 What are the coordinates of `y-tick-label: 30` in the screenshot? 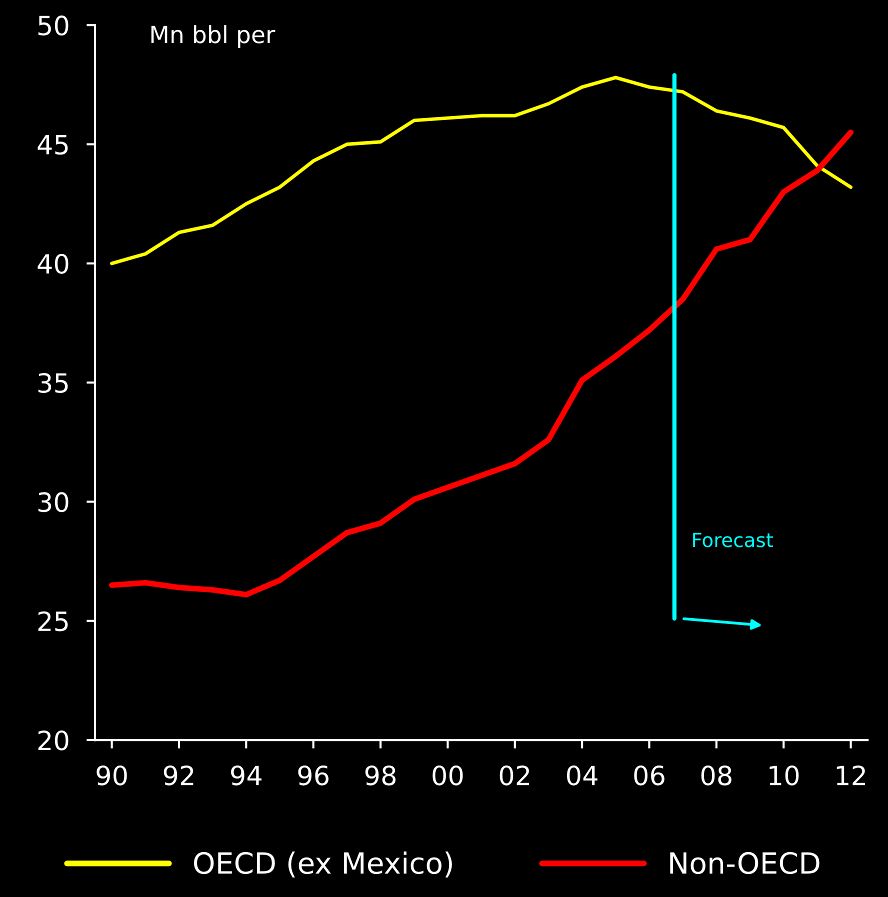 It's located at (53, 502).